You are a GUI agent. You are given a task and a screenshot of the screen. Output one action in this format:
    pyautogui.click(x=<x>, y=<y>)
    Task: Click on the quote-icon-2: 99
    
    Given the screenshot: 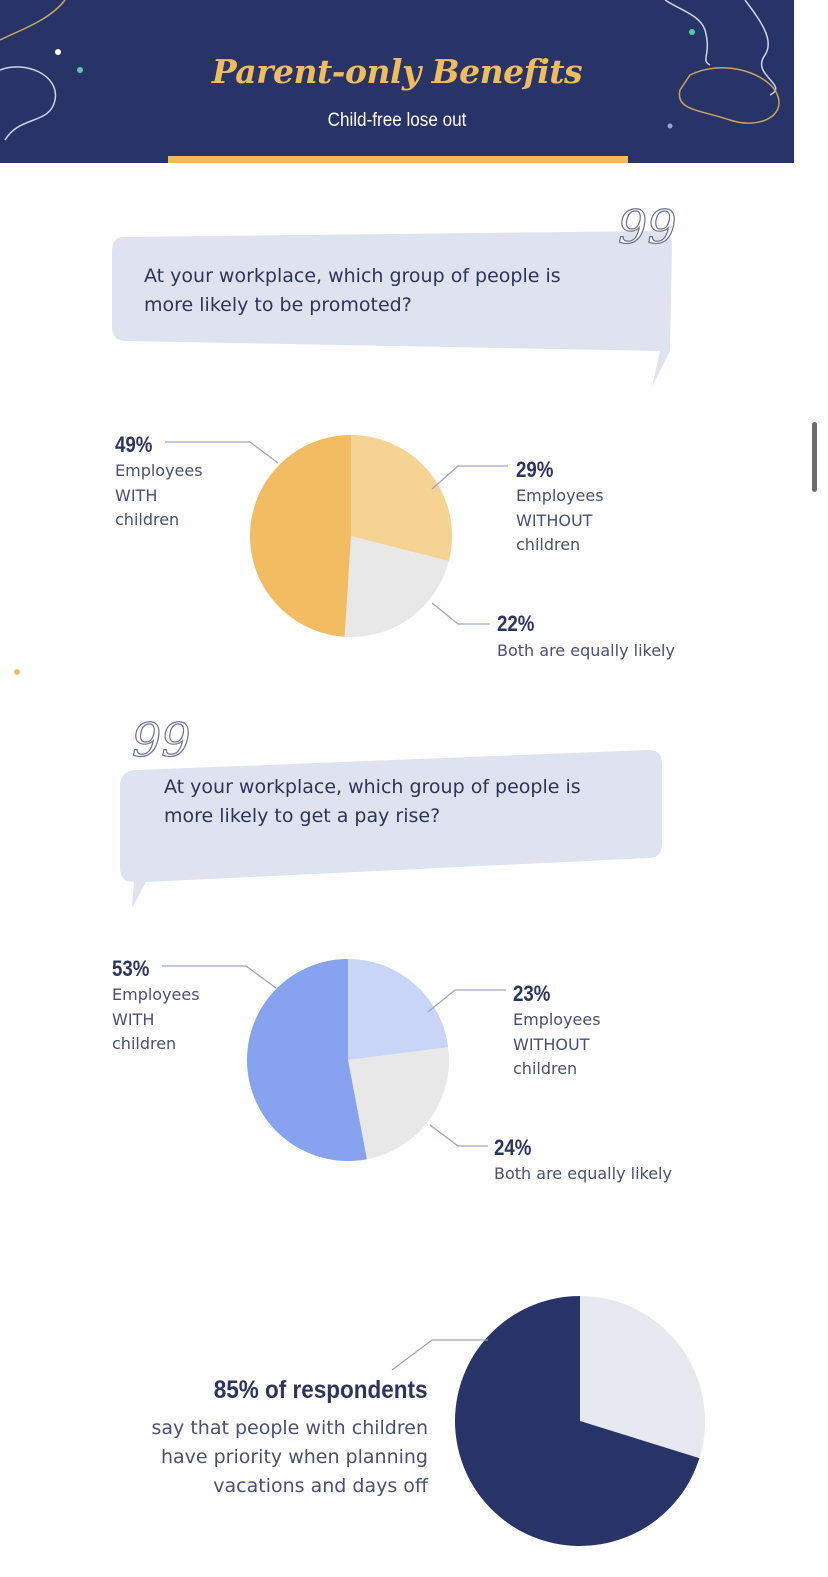 What is the action you would take?
    pyautogui.click(x=161, y=742)
    